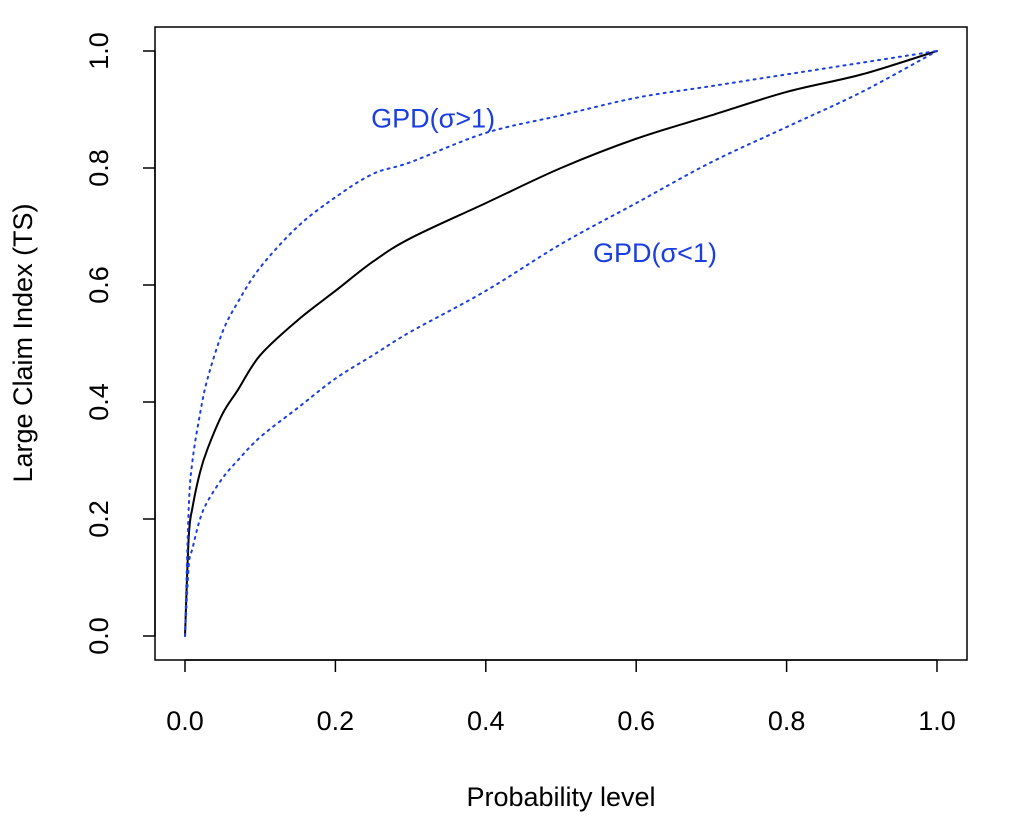  What do you see at coordinates (544, 185) in the screenshot?
I see `annotation-layer: GPD(σ>1) GPD(σ<1)` at bounding box center [544, 185].